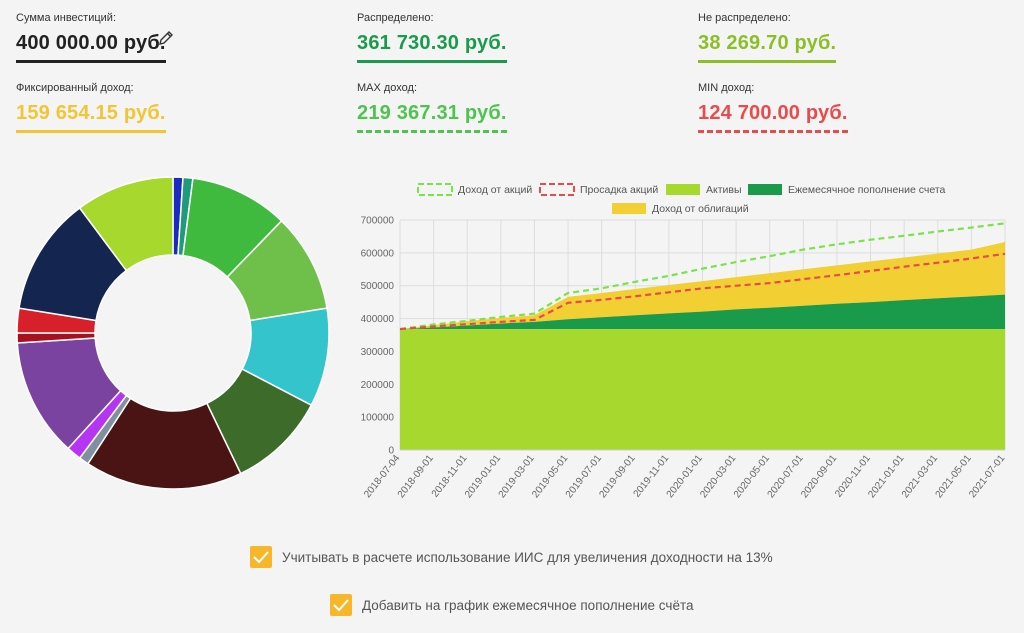  I want to click on y-tick-label: 500000, so click(378, 286).